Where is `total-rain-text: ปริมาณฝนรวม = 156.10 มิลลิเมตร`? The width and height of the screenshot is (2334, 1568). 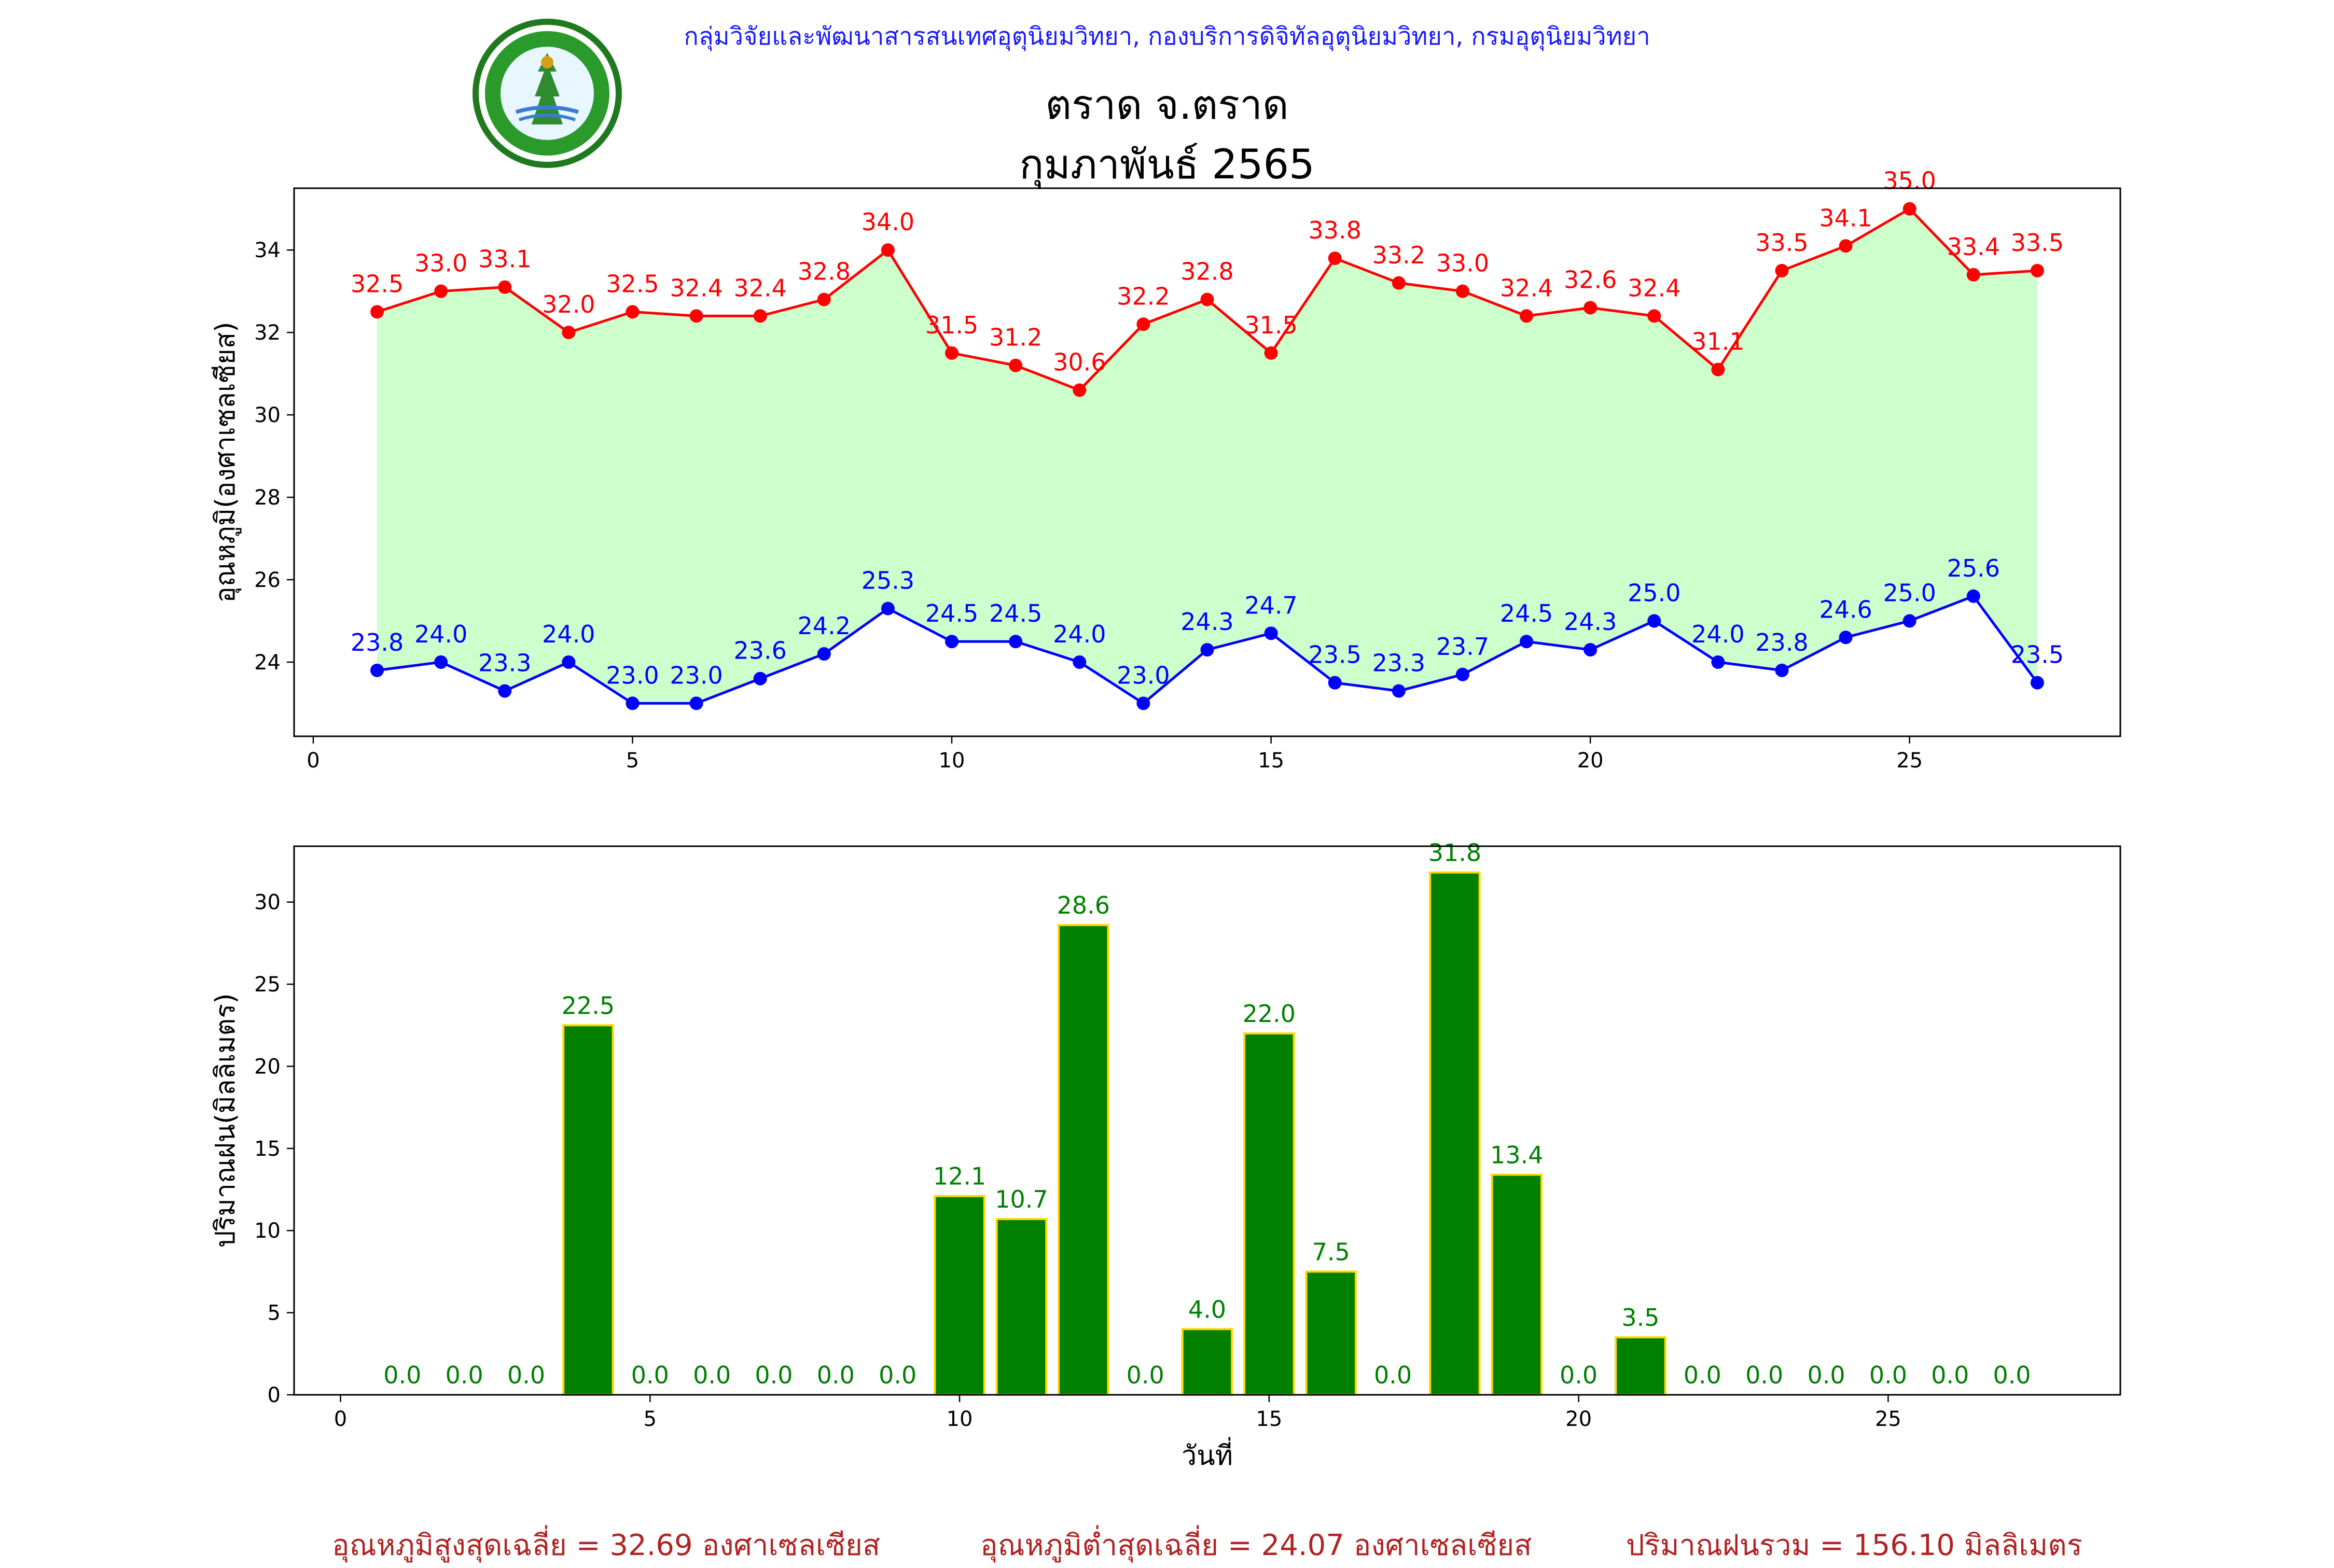 total-rain-text: ปริมาณฝนรวม = 156.10 มิลลิเมตร is located at coordinates (1854, 1545).